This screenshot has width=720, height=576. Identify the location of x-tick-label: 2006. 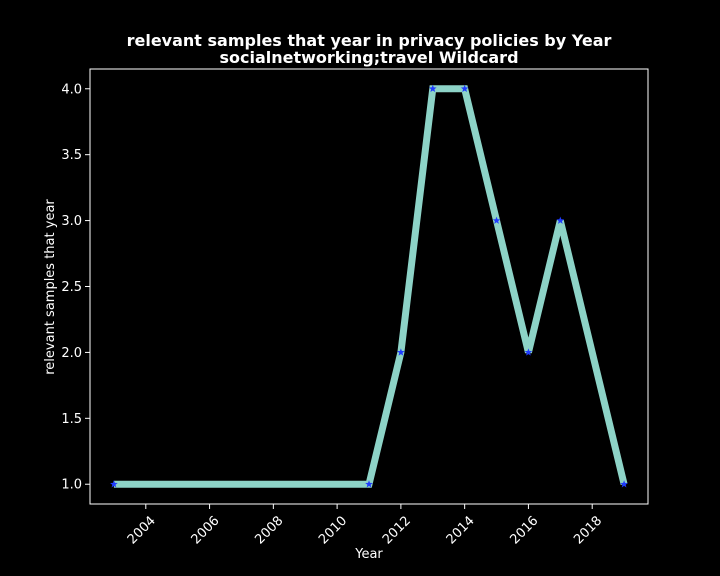
(206, 530).